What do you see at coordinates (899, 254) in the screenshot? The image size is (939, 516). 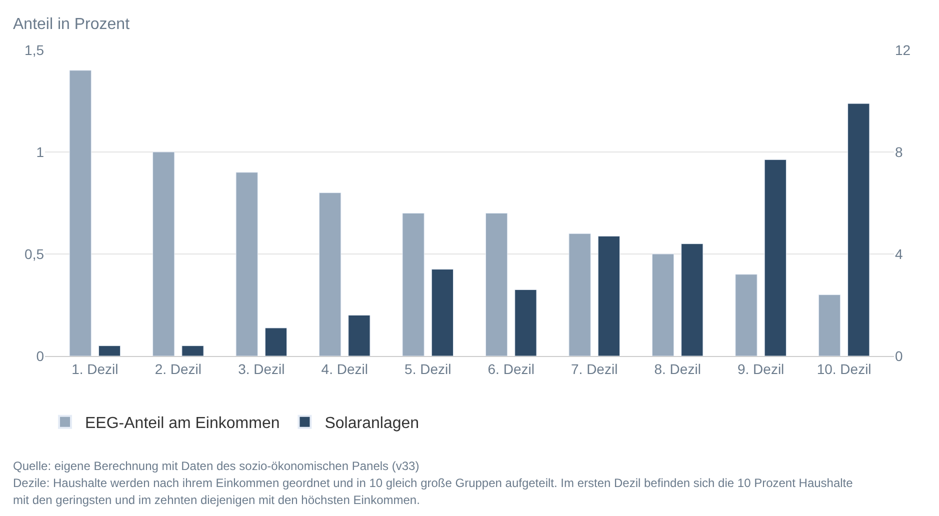 I see `y2-tick-label: 4` at bounding box center [899, 254].